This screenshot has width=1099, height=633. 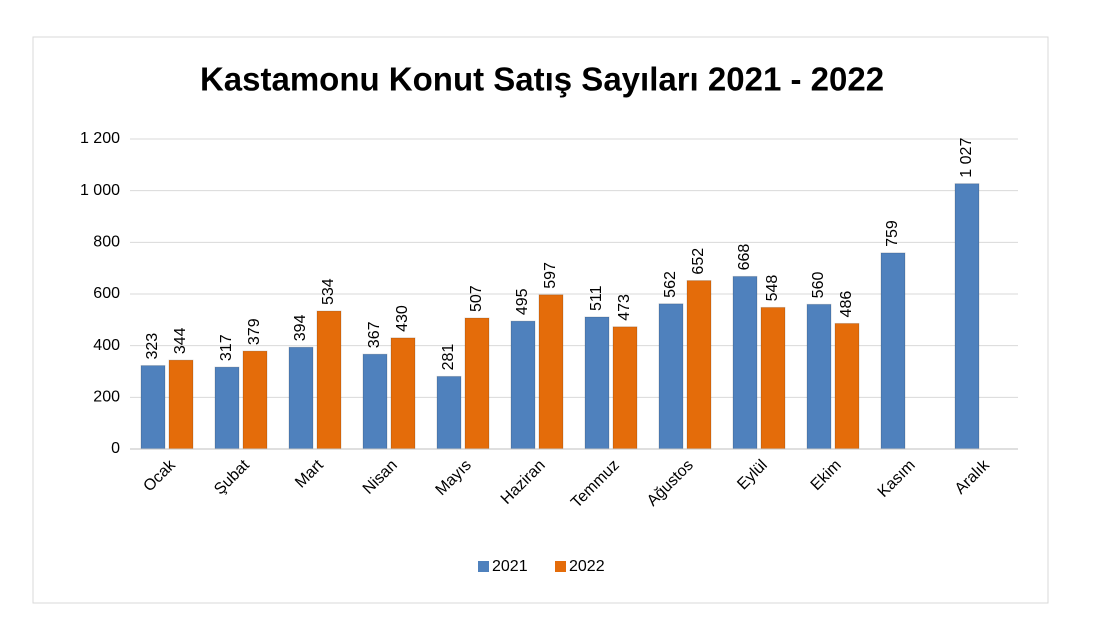 What do you see at coordinates (772, 288) in the screenshot?
I see `data-label: 548` at bounding box center [772, 288].